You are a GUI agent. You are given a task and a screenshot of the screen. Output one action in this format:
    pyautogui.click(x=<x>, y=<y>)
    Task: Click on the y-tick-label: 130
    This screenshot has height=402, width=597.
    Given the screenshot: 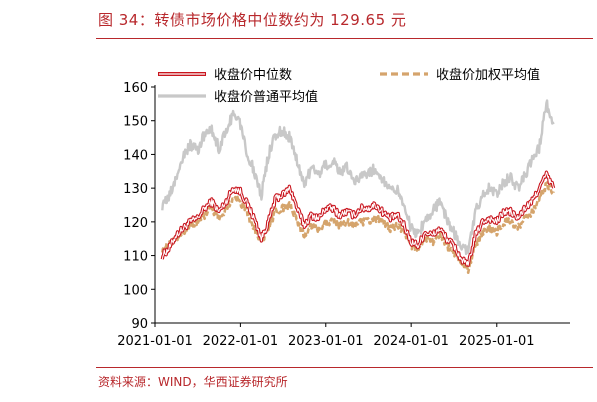 What is the action you would take?
    pyautogui.click(x=135, y=189)
    